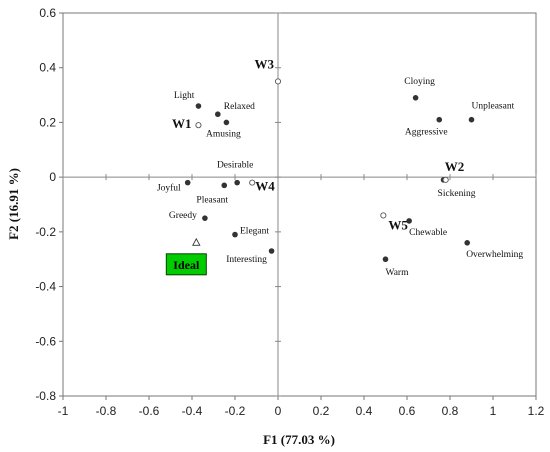 The image size is (550, 452). What do you see at coordinates (45, 232) in the screenshot?
I see `y-tick-label: -0.2` at bounding box center [45, 232].